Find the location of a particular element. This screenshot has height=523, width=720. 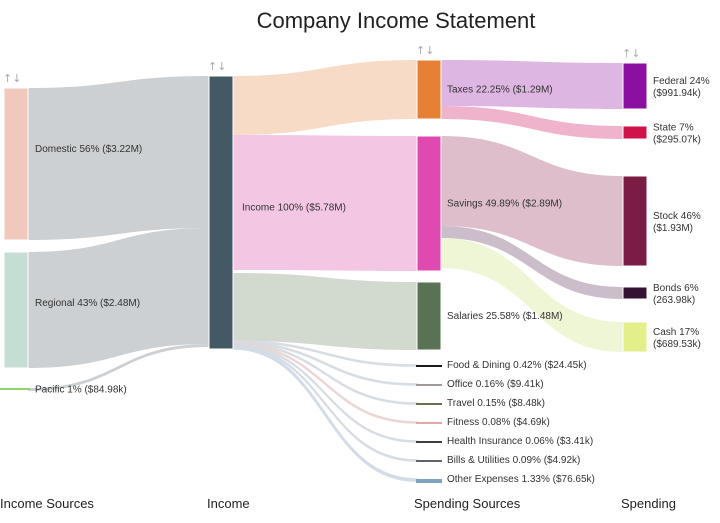

label-federal-value: ($991.94k) is located at coordinates (677, 93).